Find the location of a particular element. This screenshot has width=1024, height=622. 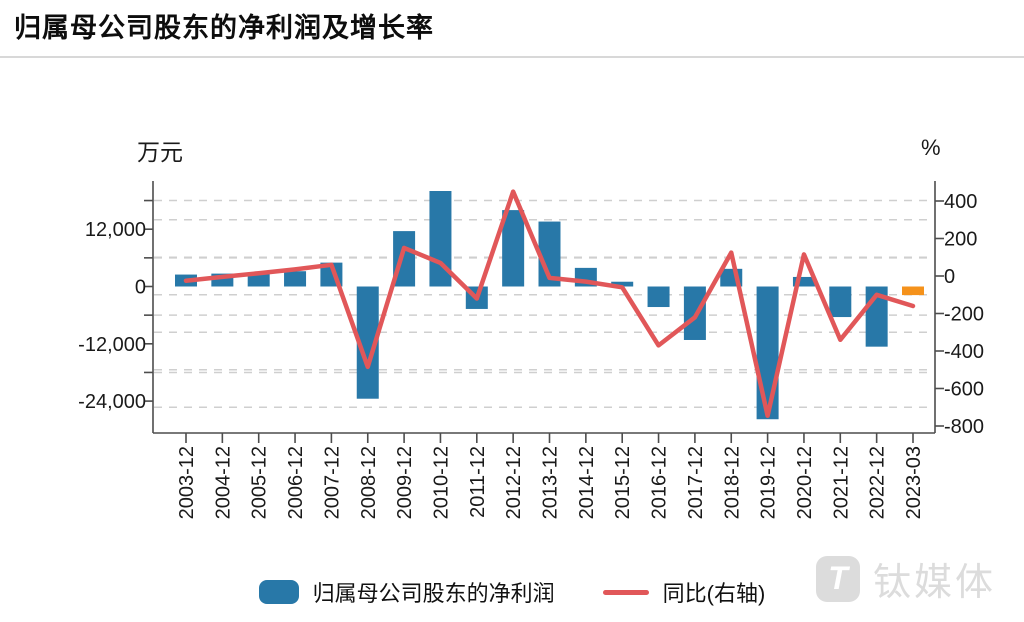

right-axis-tick-label: 0 is located at coordinates (949, 277).